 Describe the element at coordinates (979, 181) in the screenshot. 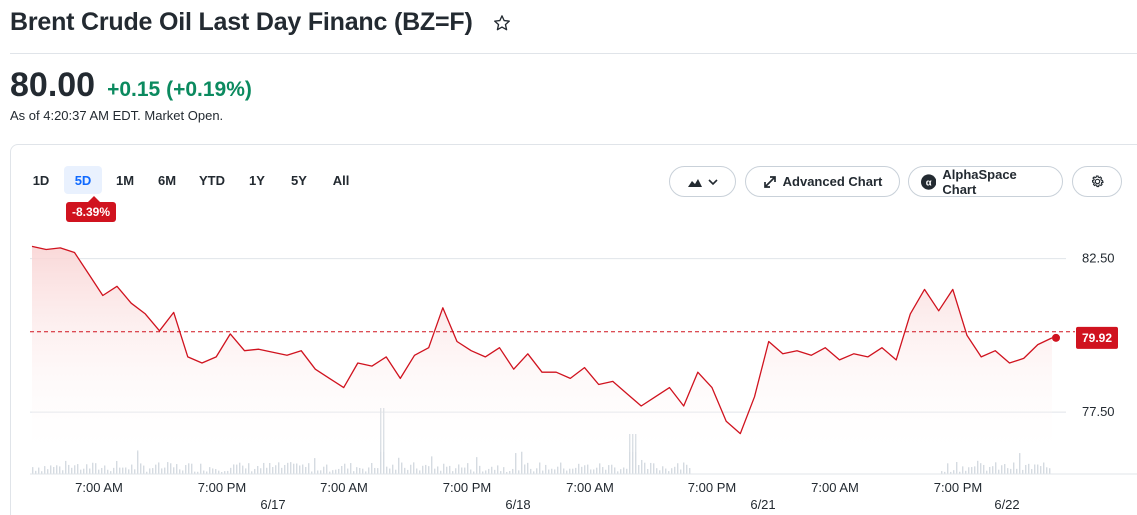

I see `alphaspace-chart-label: AlphaSpace Chart` at that location.